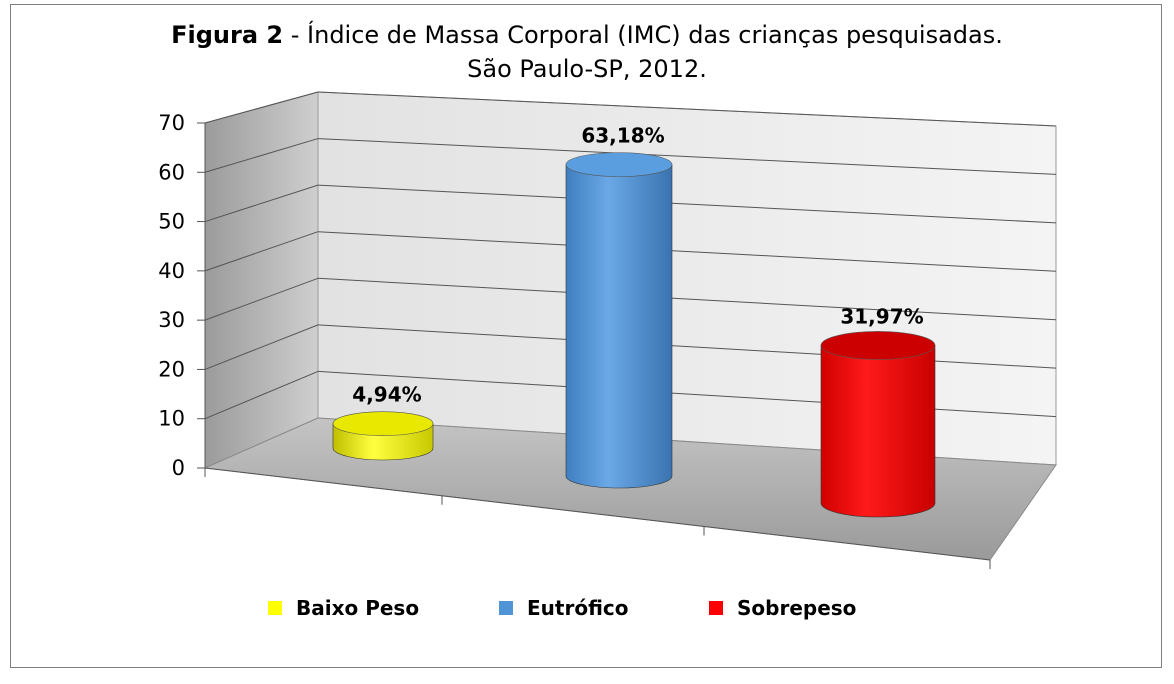 This screenshot has width=1174, height=684. I want to click on x-axis-line, so click(597, 514).